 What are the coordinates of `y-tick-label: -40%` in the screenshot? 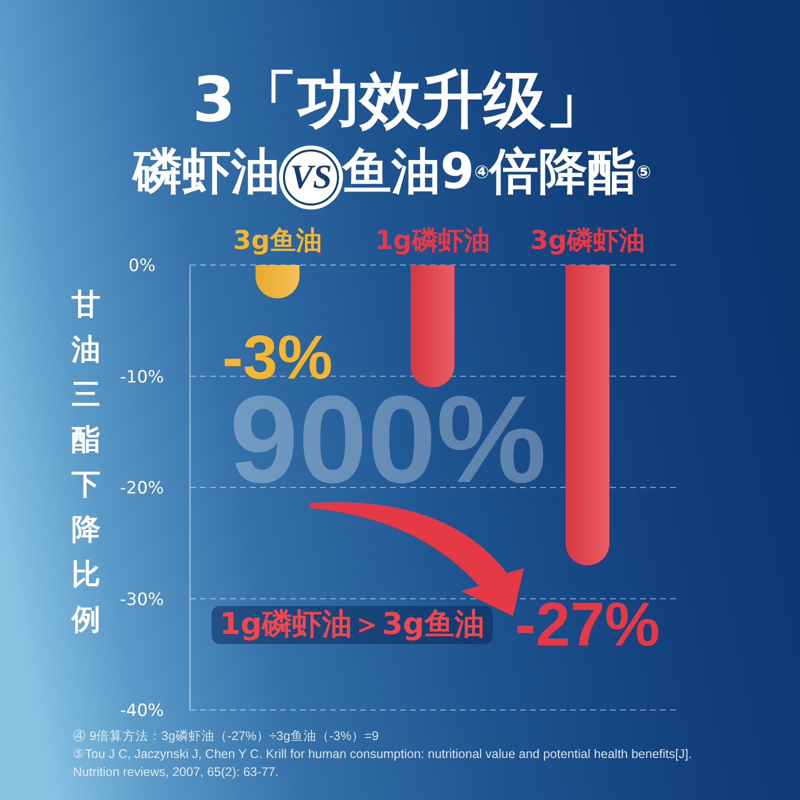 It's located at (142, 711).